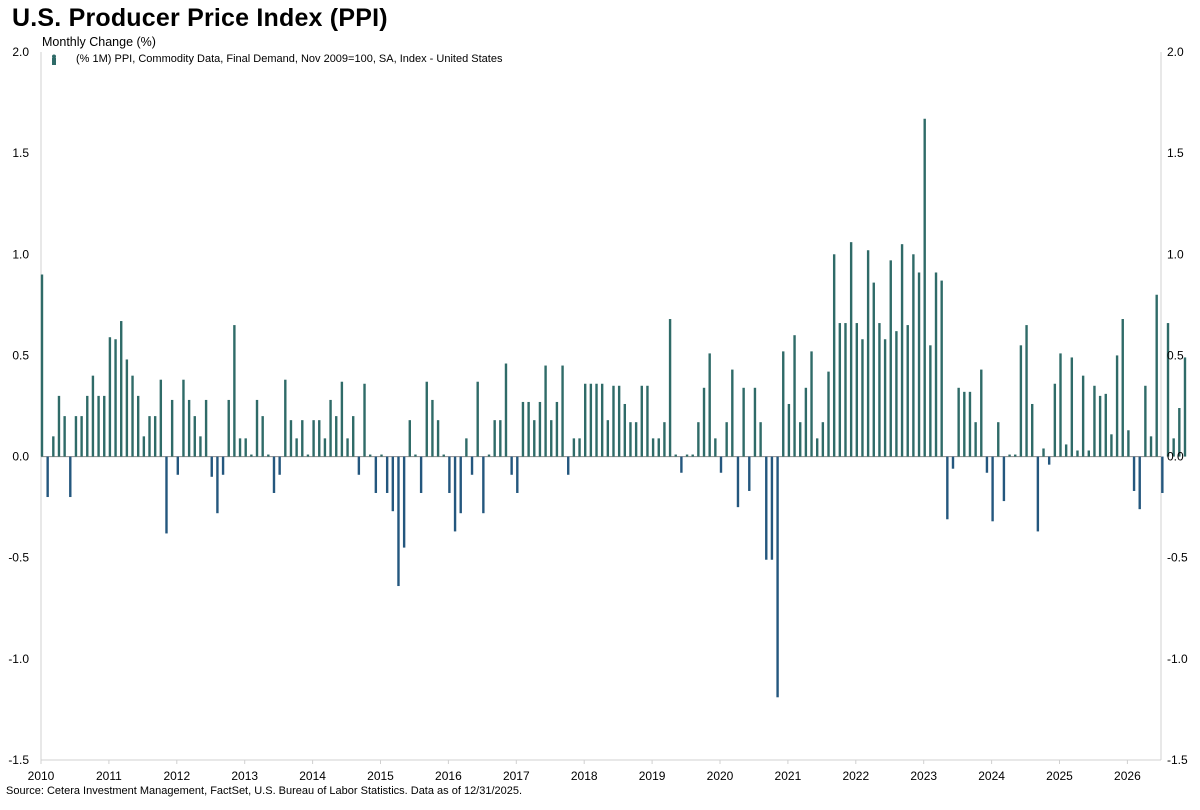 This screenshot has width=1200, height=810. What do you see at coordinates (516, 776) in the screenshot?
I see `x-tick-label: 2017` at bounding box center [516, 776].